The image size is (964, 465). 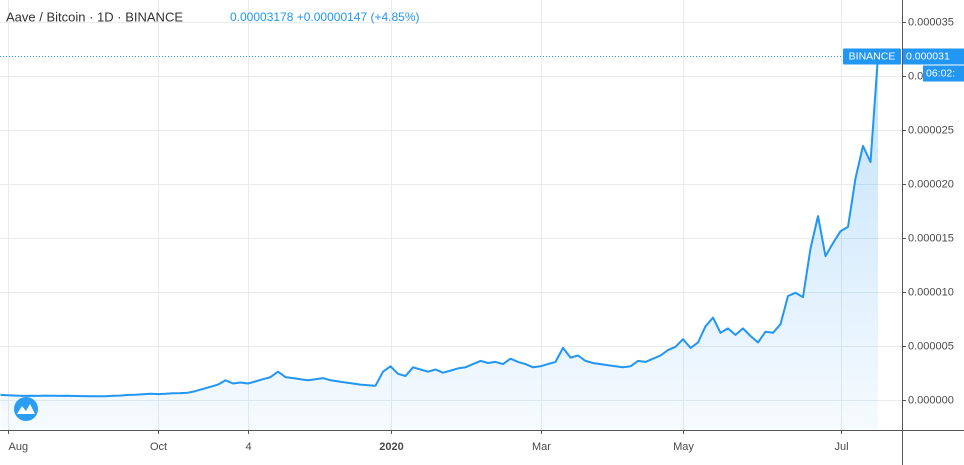 I want to click on price-labels: BINANCE 0.000031 06:02:, so click(x=903, y=65).